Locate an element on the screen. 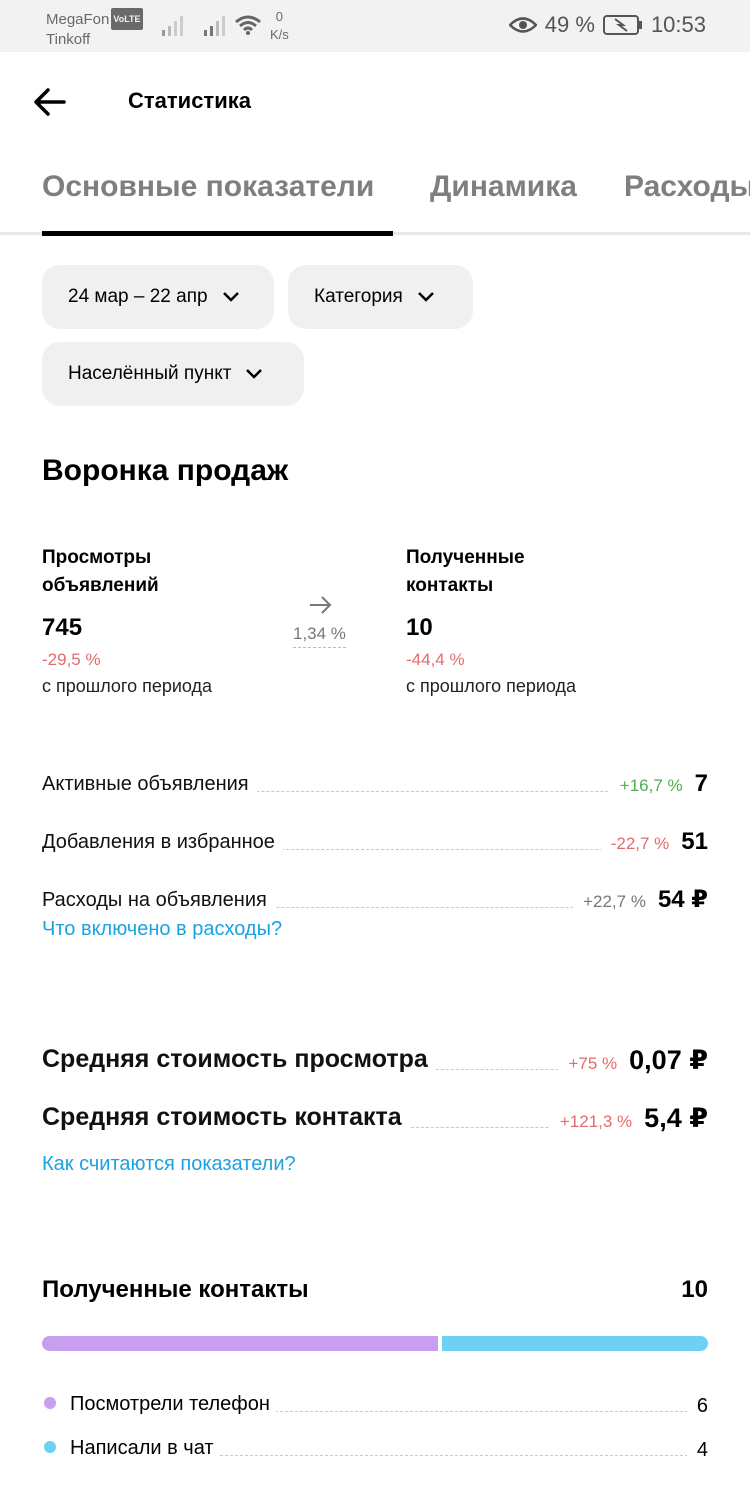  metric-row-favorites: Добавления в избранное -22,7 % 51 is located at coordinates (375, 839).